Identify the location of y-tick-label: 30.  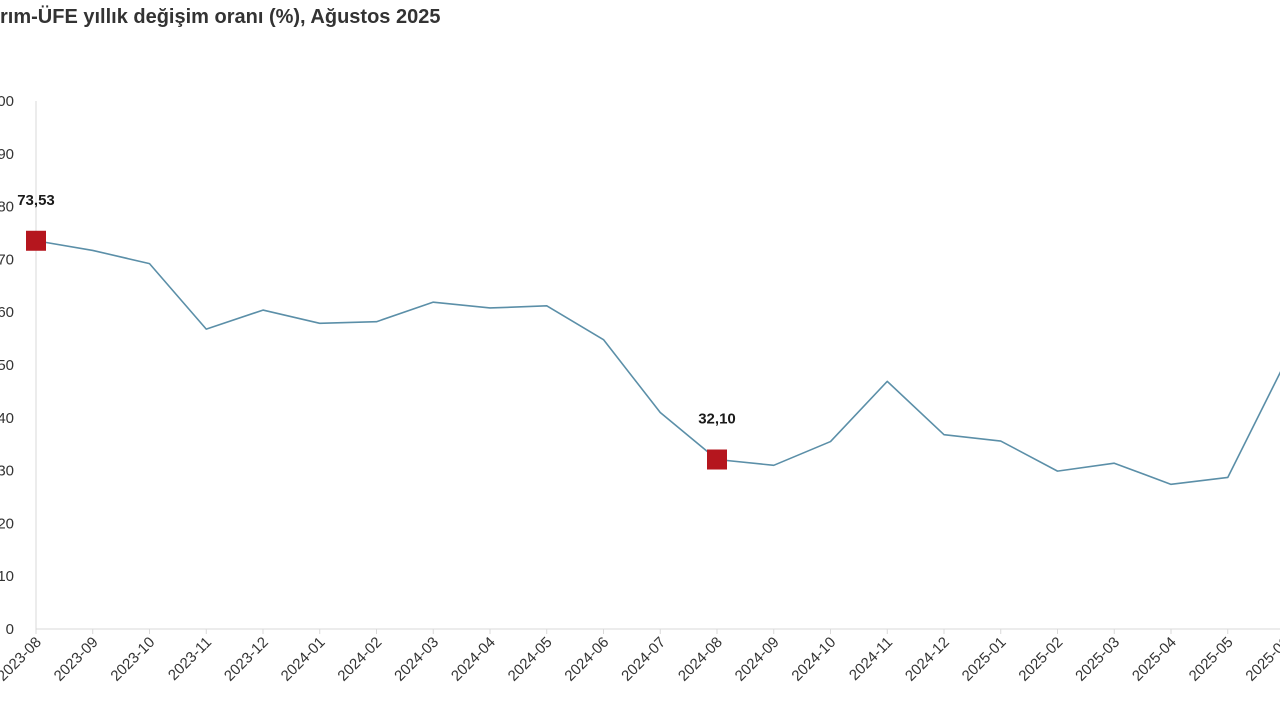
(7, 471).